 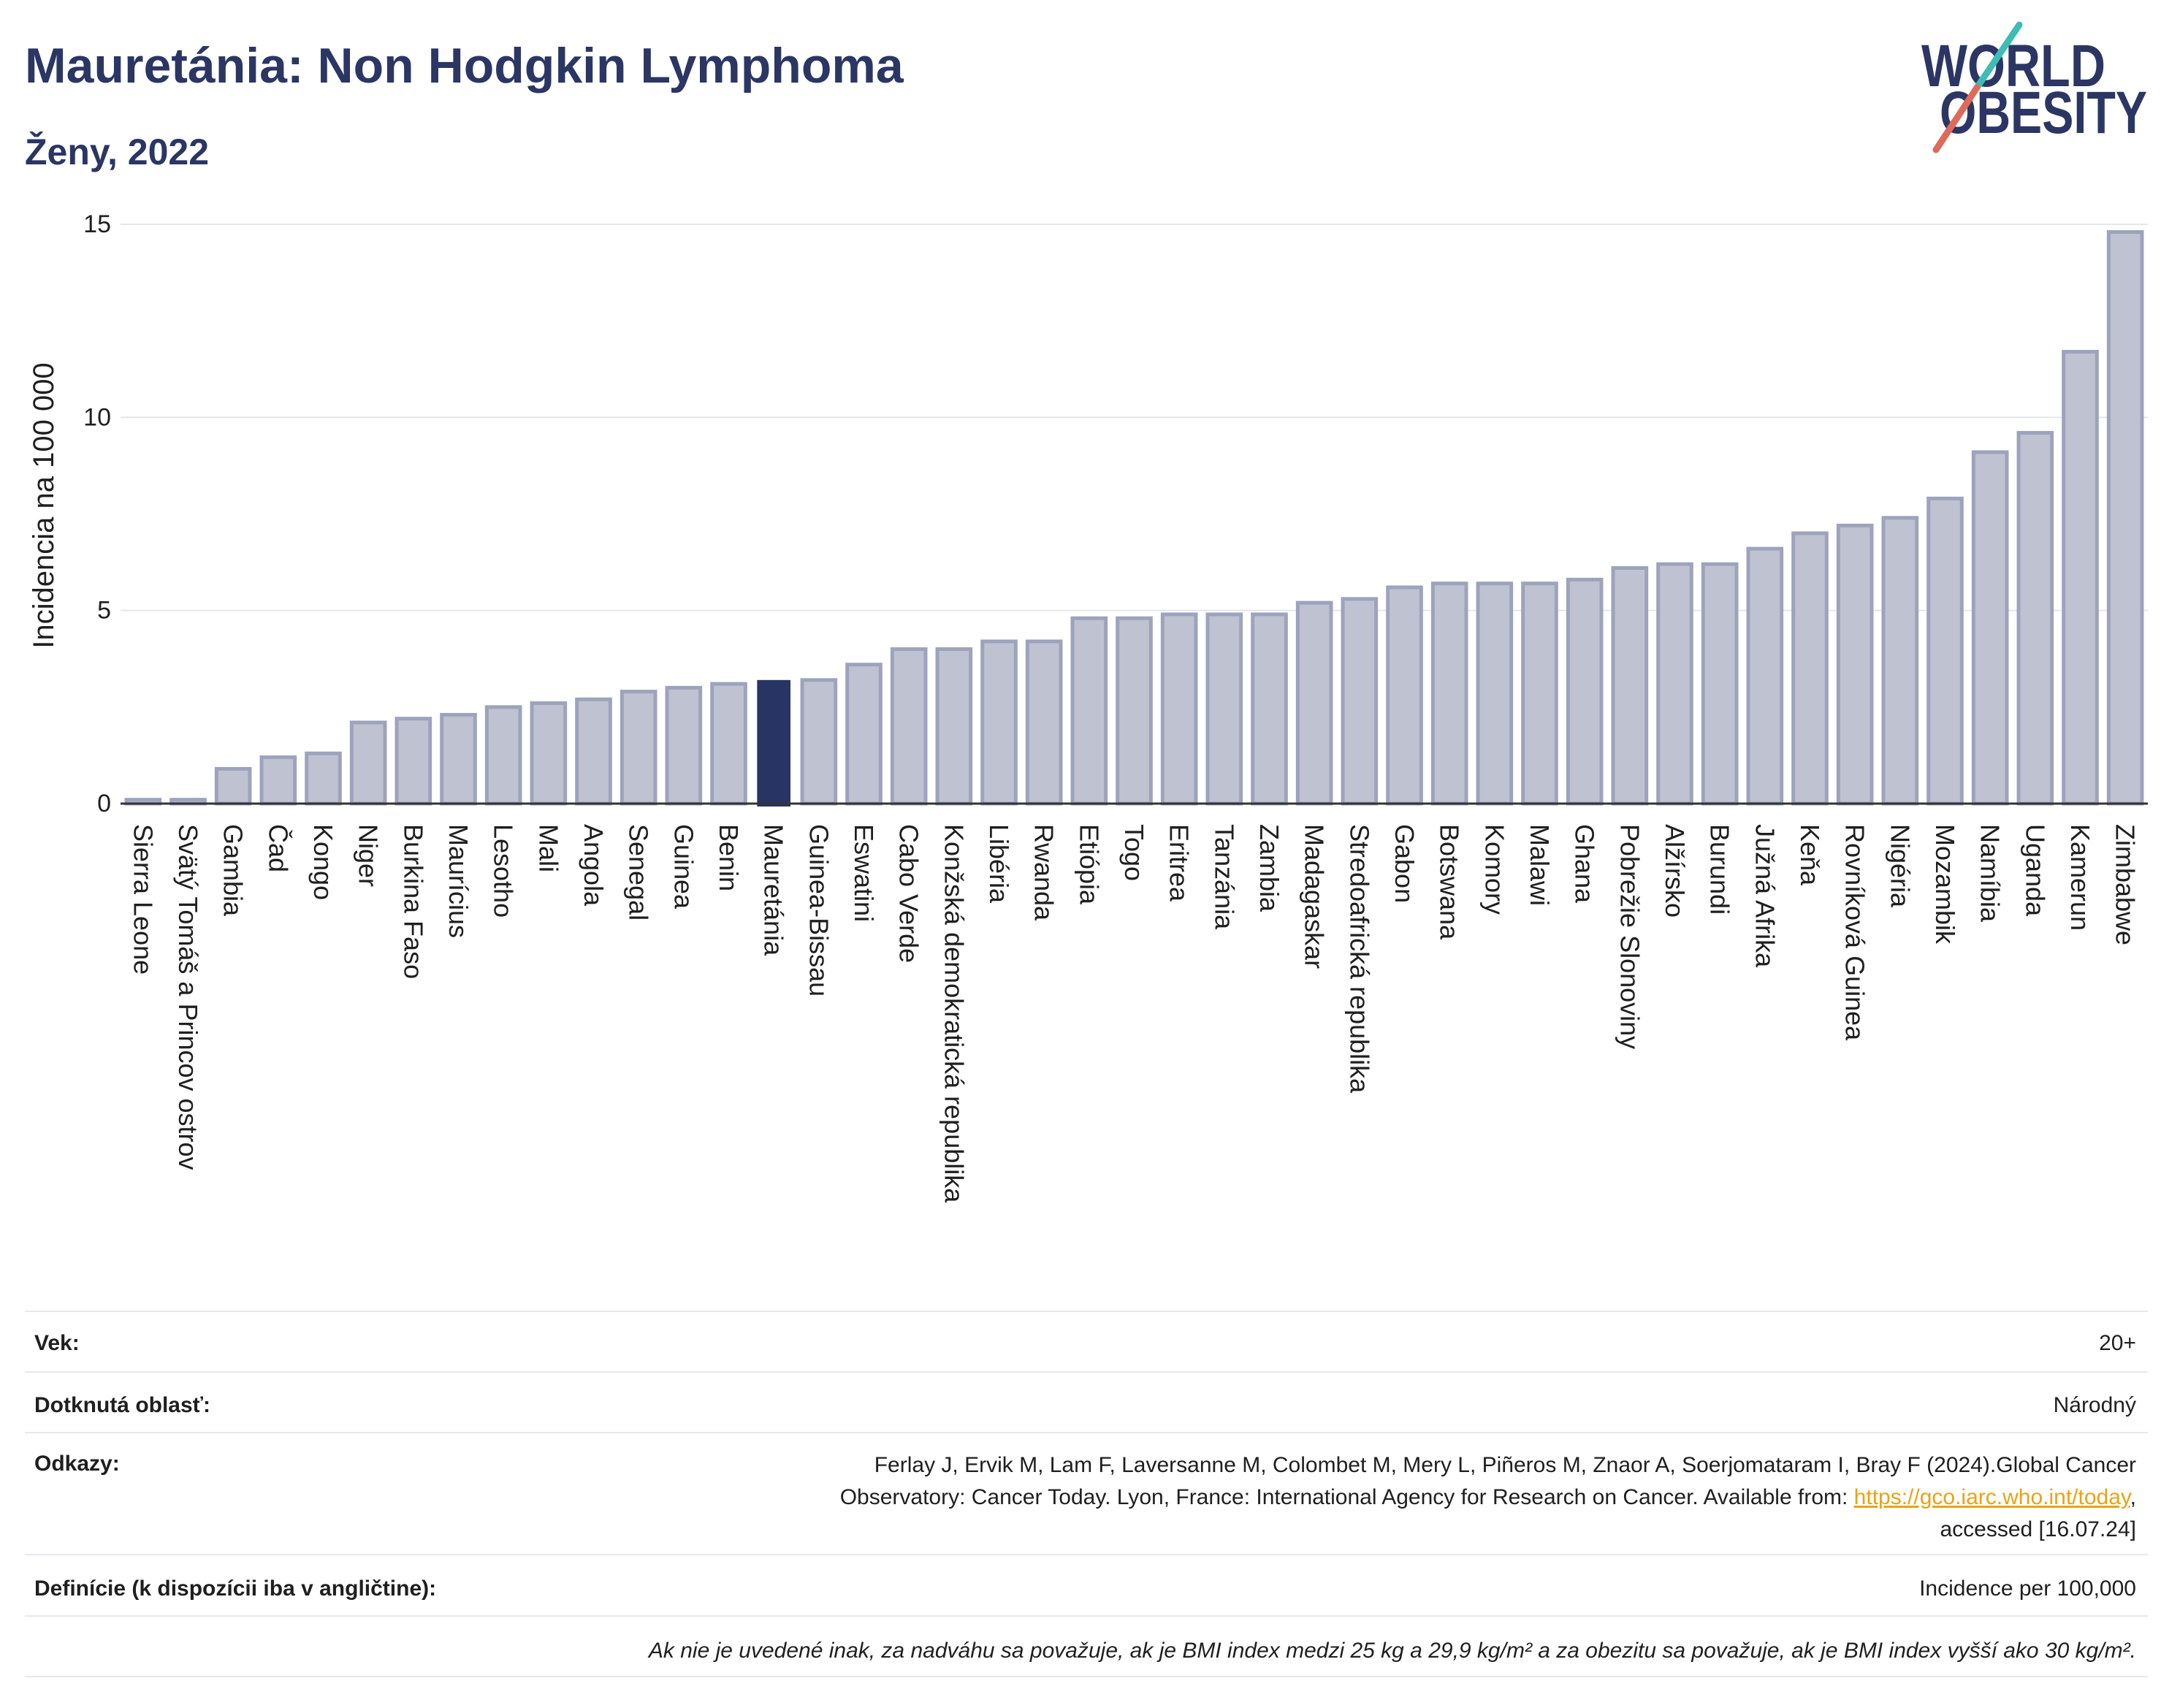 What do you see at coordinates (773, 743) in the screenshot?
I see `bar-highlighted` at bounding box center [773, 743].